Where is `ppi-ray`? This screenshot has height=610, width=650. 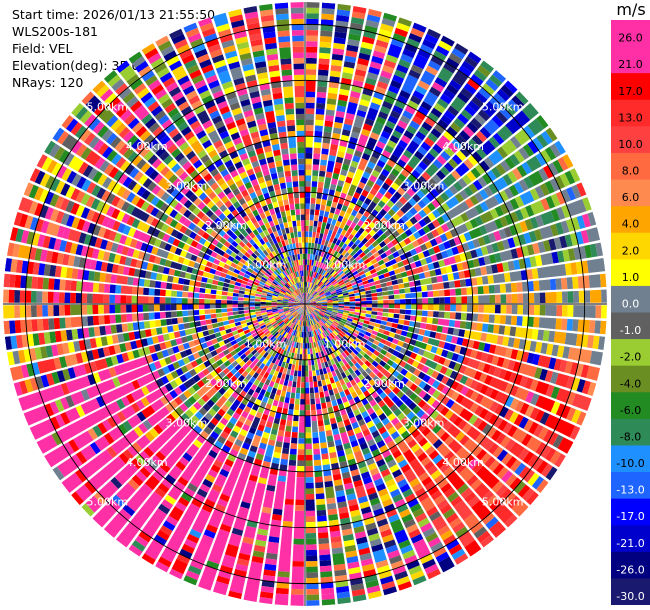
ppi-ray is located at coordinates (154, 327).